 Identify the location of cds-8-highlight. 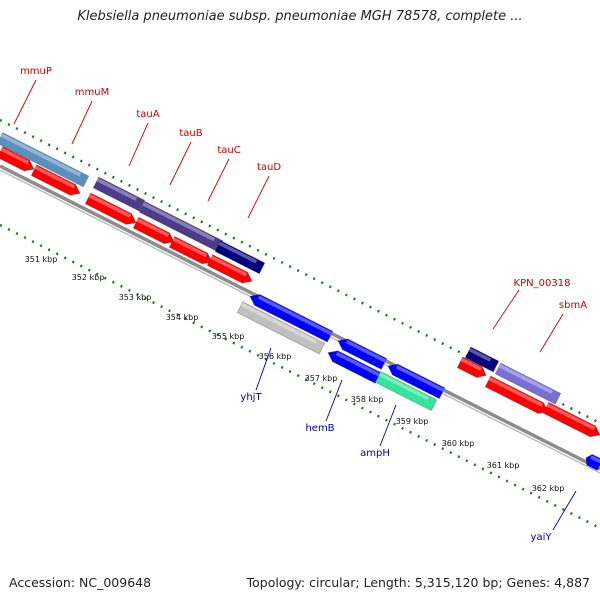
(516, 391).